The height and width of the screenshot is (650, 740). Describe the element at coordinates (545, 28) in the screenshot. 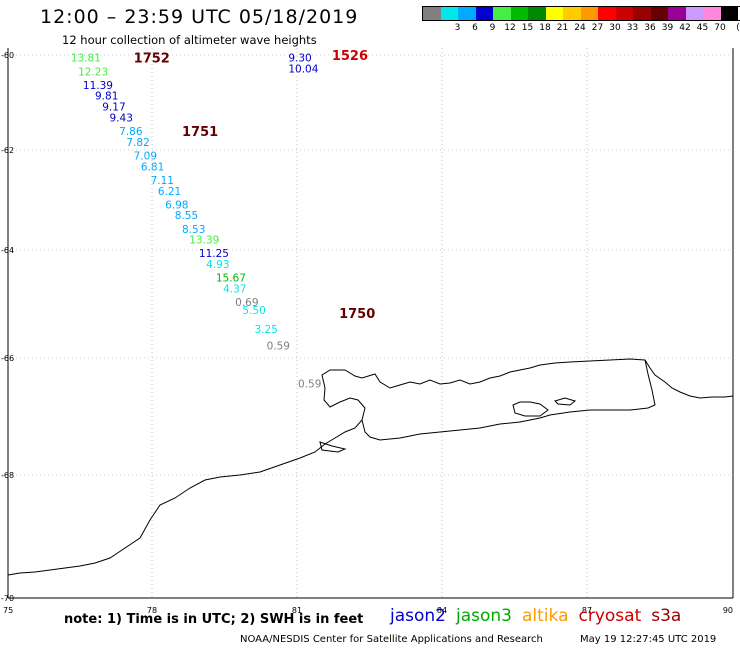

I see `legend-tick: 18` at that location.